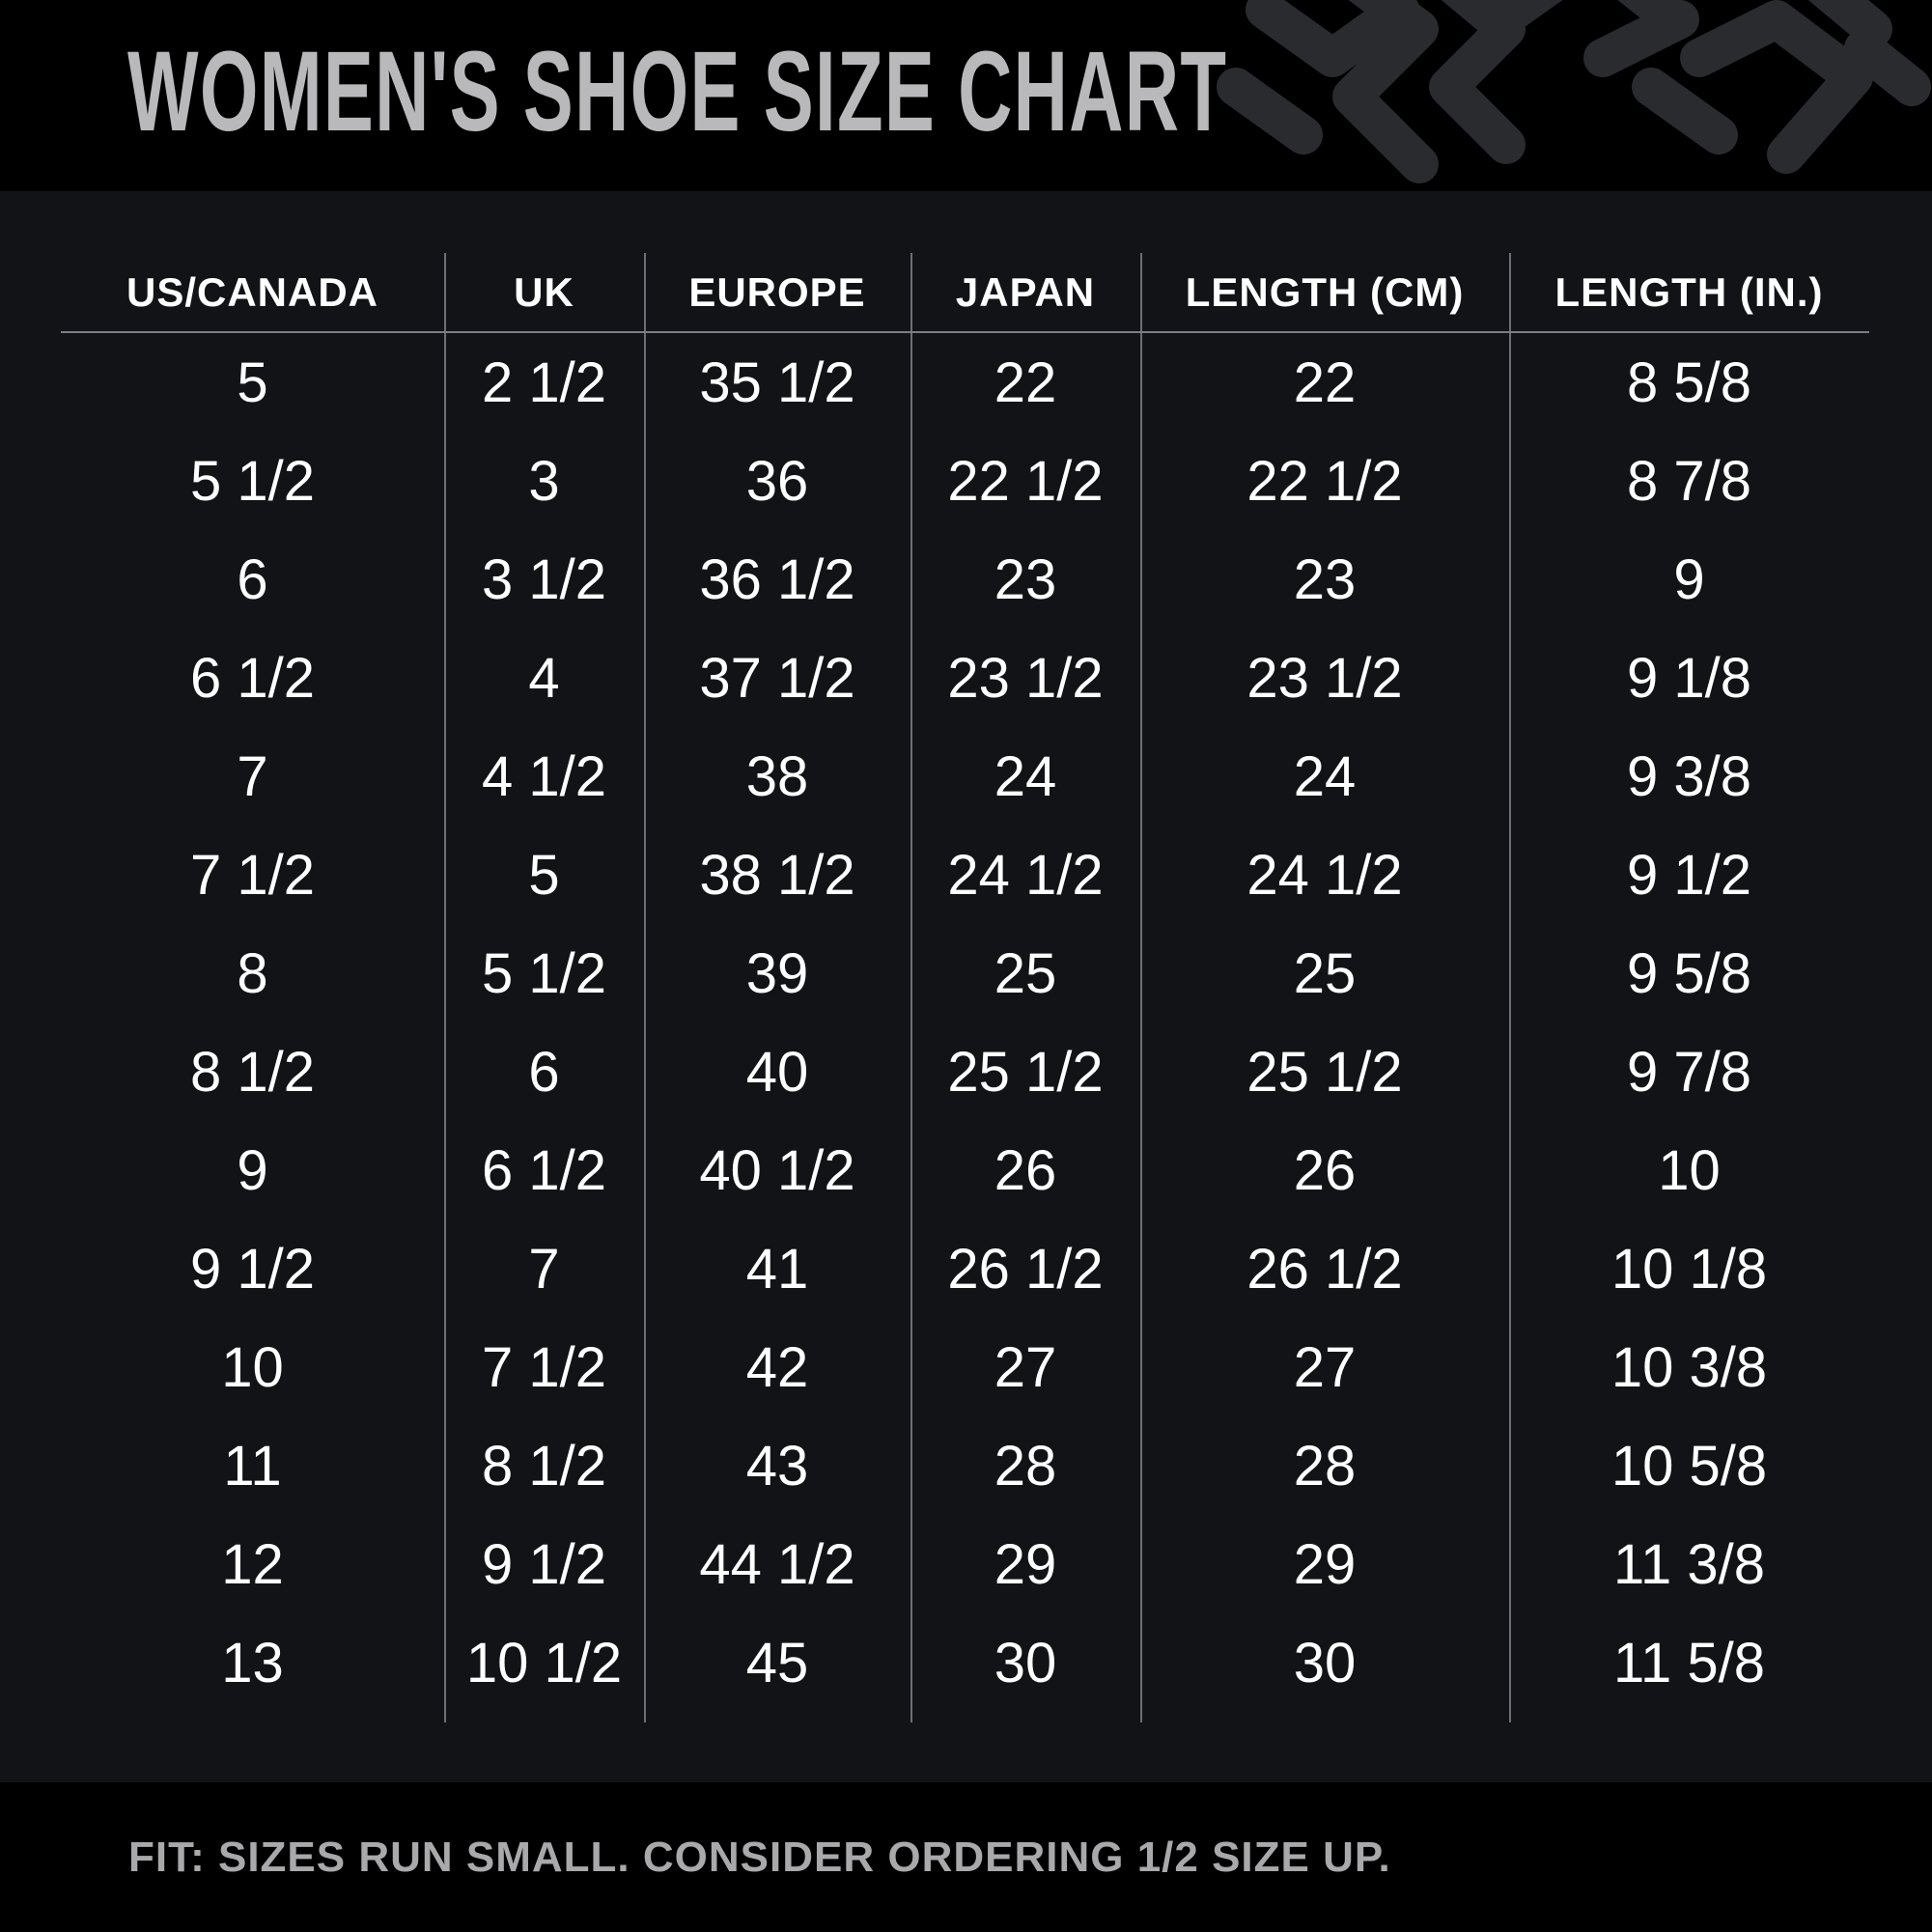  What do you see at coordinates (777, 1269) in the screenshot?
I see `table-cell: 41` at bounding box center [777, 1269].